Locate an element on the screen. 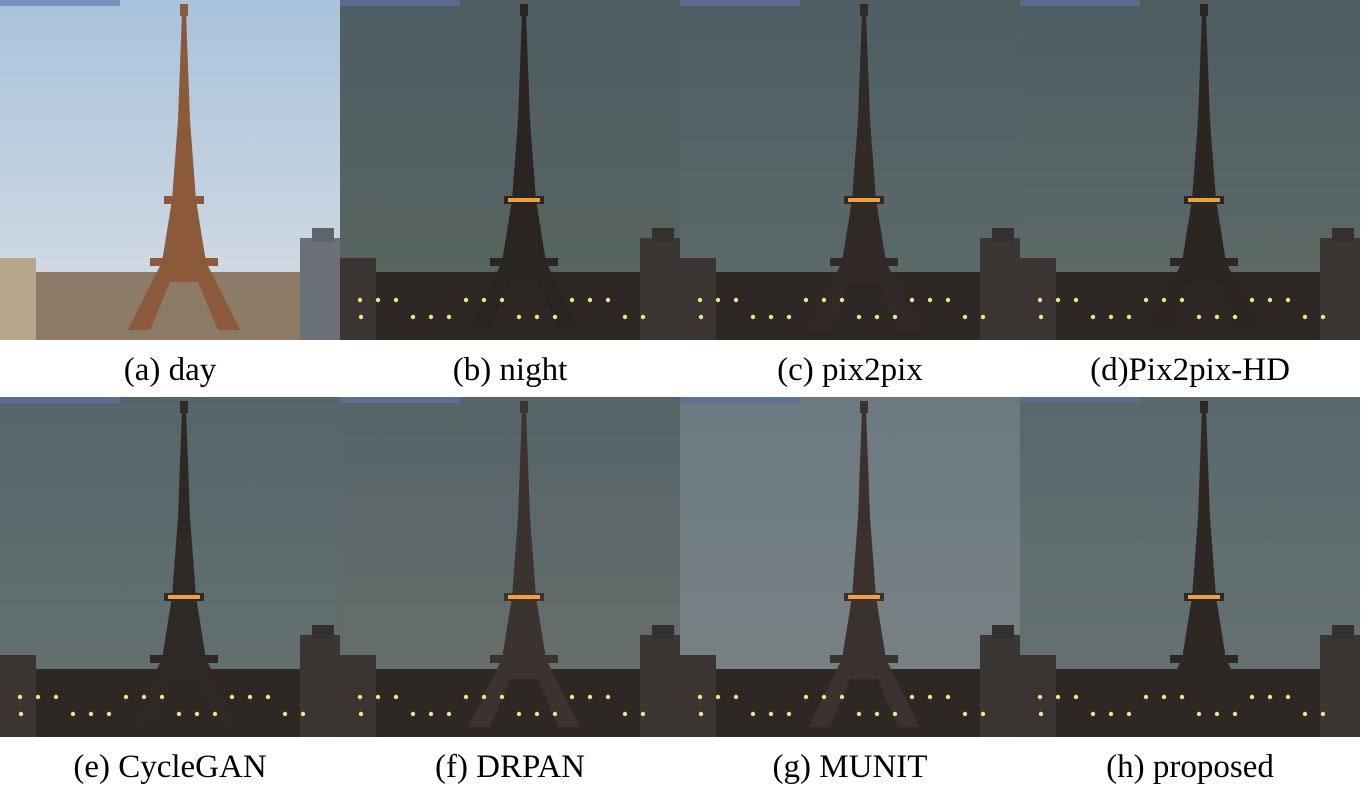 The image size is (1361, 803). eiffel-photo-c is located at coordinates (850, 170).